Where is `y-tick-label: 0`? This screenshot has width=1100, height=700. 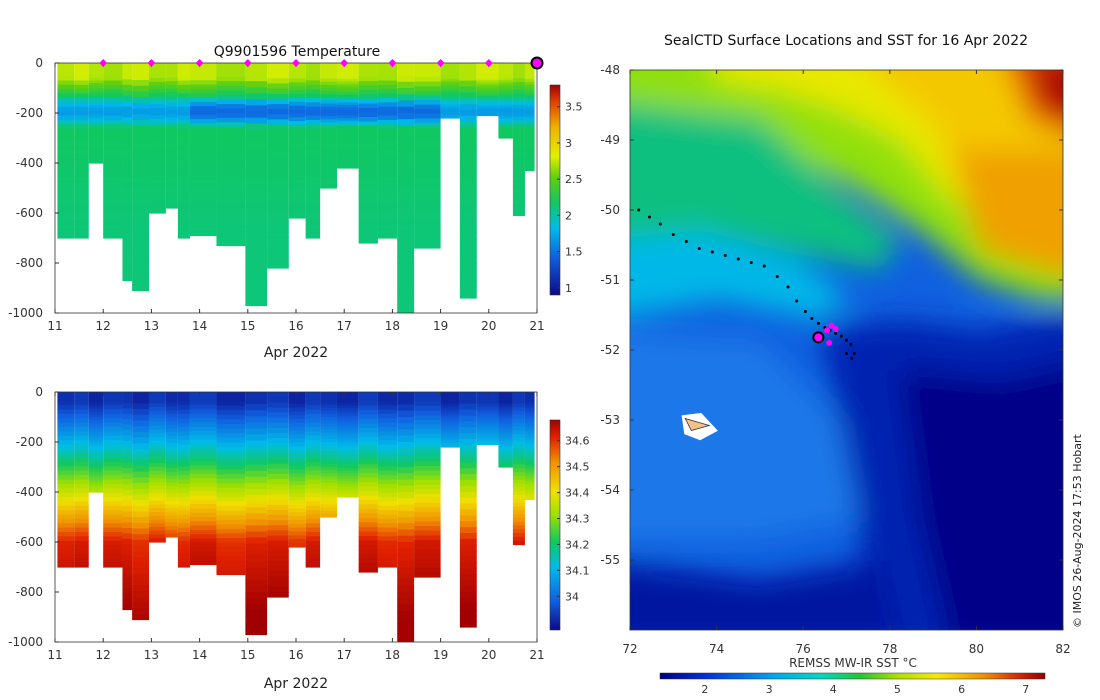
y-tick-label: 0 is located at coordinates (39, 63).